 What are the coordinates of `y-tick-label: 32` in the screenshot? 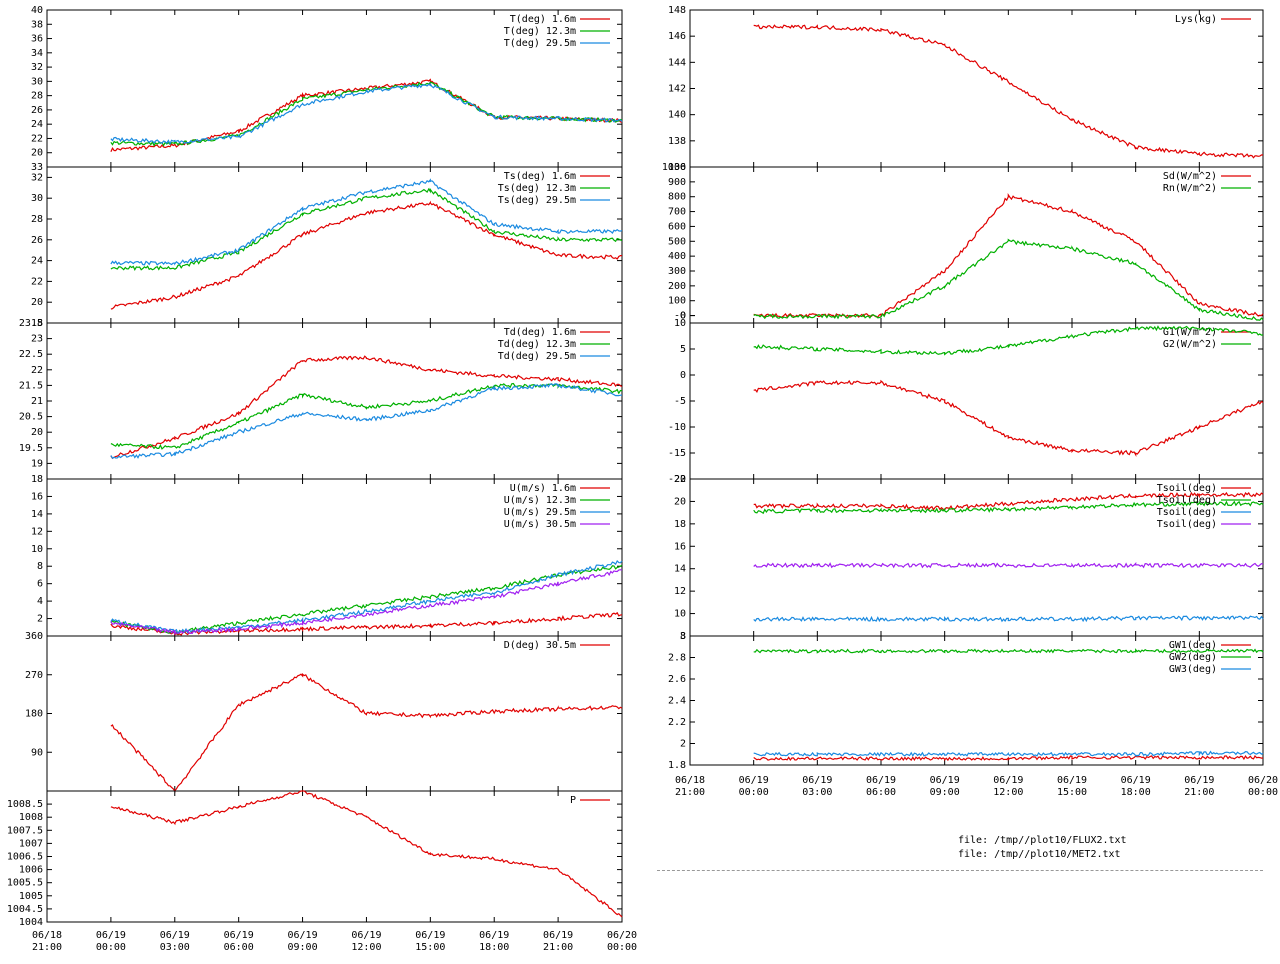 It's located at (37, 67).